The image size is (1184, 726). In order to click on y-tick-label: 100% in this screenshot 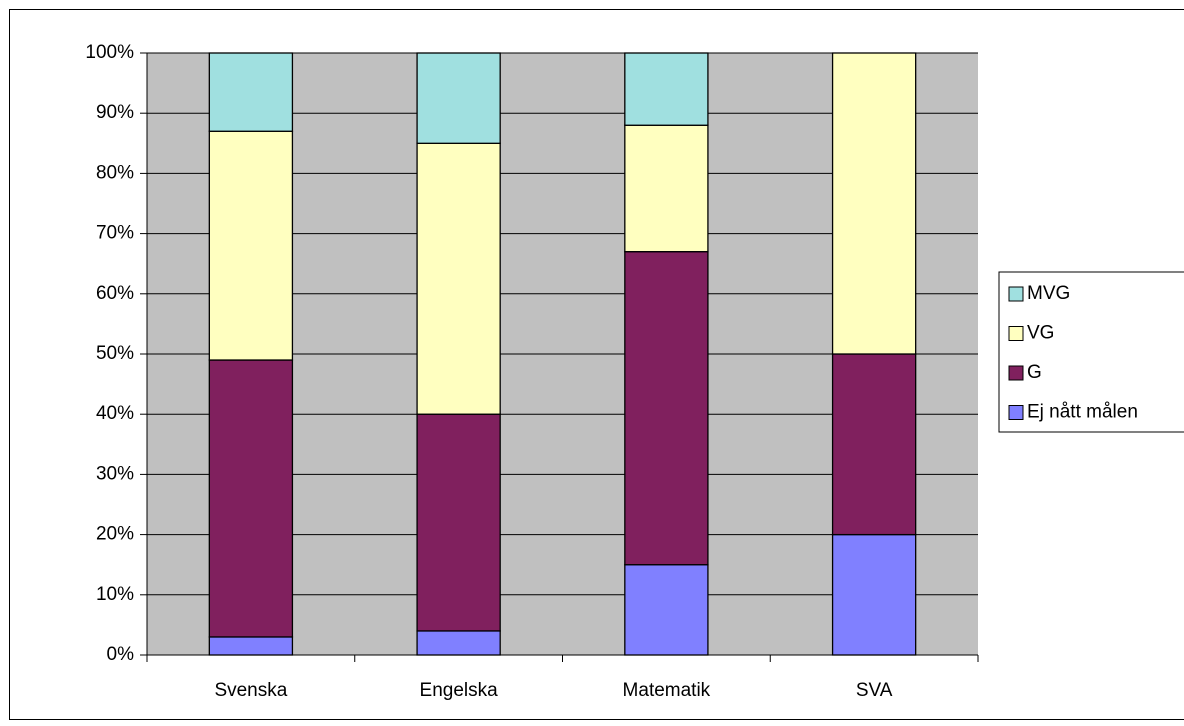, I will do `click(109, 52)`.